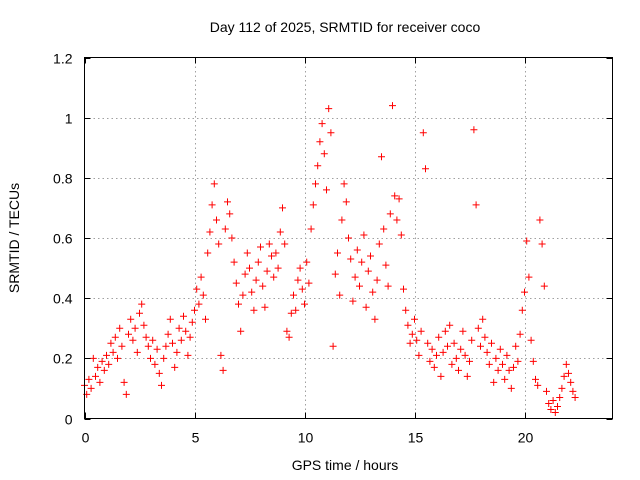 Image resolution: width=640 pixels, height=480 pixels. I want to click on y-tick-label: 0, so click(69, 420).